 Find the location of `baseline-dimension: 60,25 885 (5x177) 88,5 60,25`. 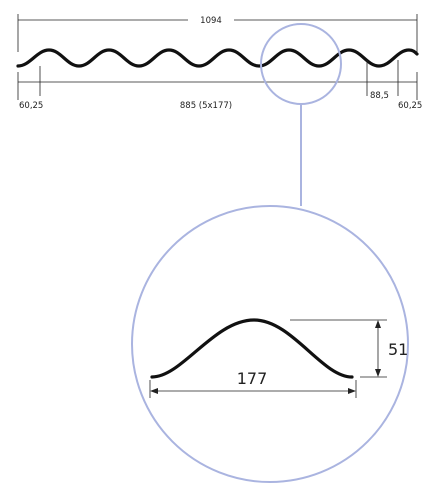

baseline-dimension: 60,25 885 (5x177) 88,5 60,25 is located at coordinates (219, 85).